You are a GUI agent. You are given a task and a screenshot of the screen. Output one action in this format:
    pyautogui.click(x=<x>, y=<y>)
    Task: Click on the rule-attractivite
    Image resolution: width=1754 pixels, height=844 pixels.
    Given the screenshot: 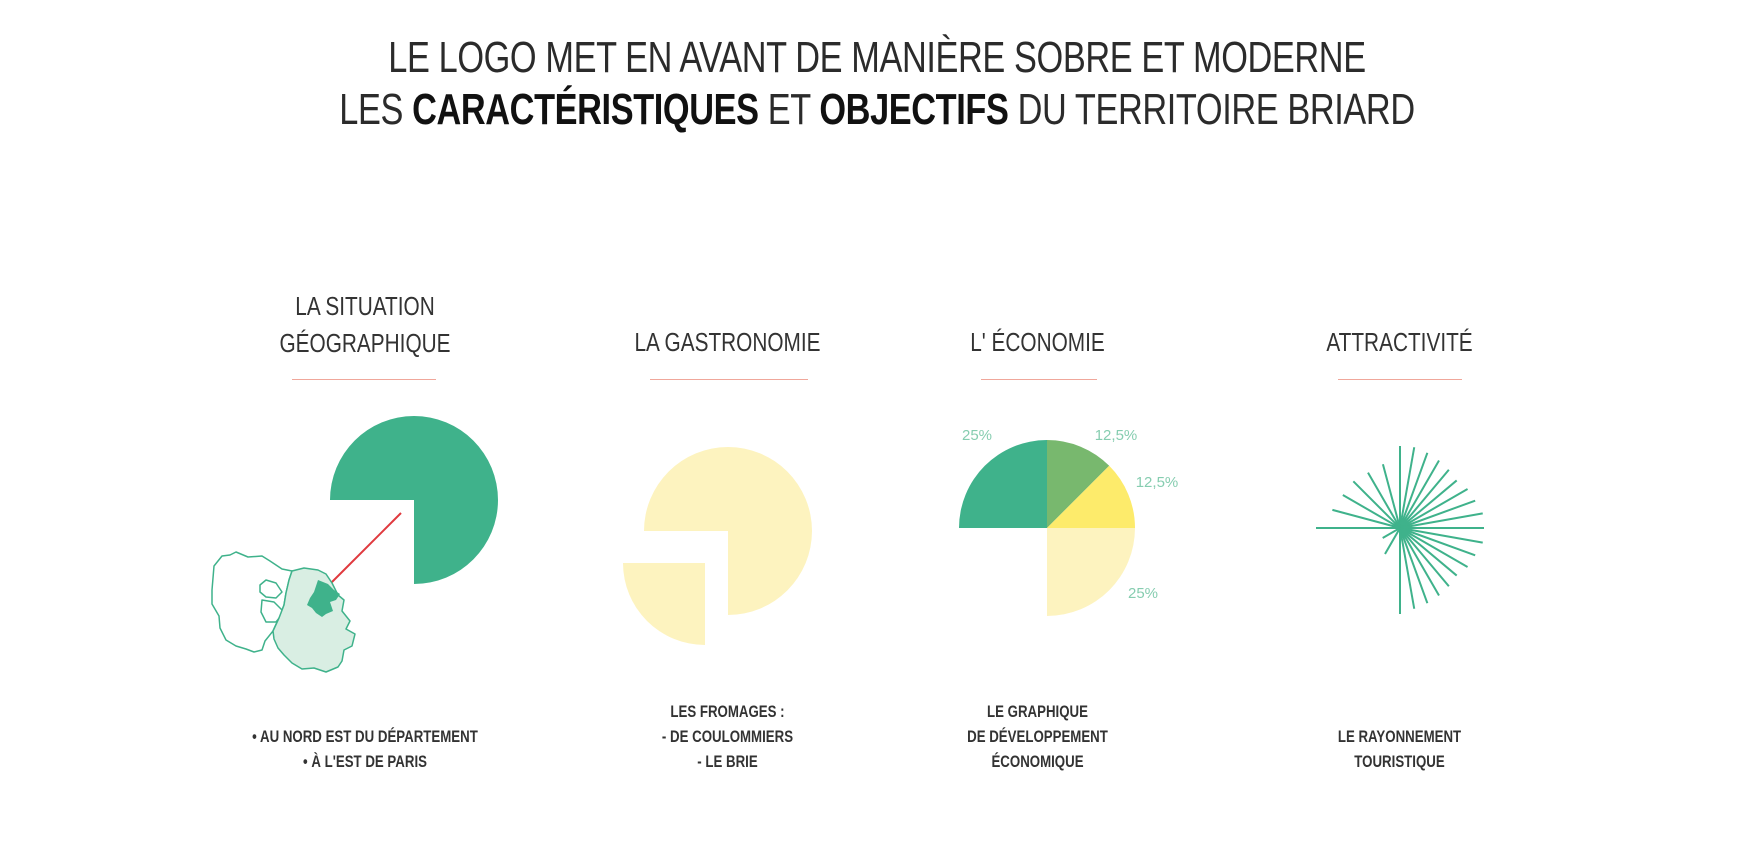 What is the action you would take?
    pyautogui.click(x=1400, y=379)
    